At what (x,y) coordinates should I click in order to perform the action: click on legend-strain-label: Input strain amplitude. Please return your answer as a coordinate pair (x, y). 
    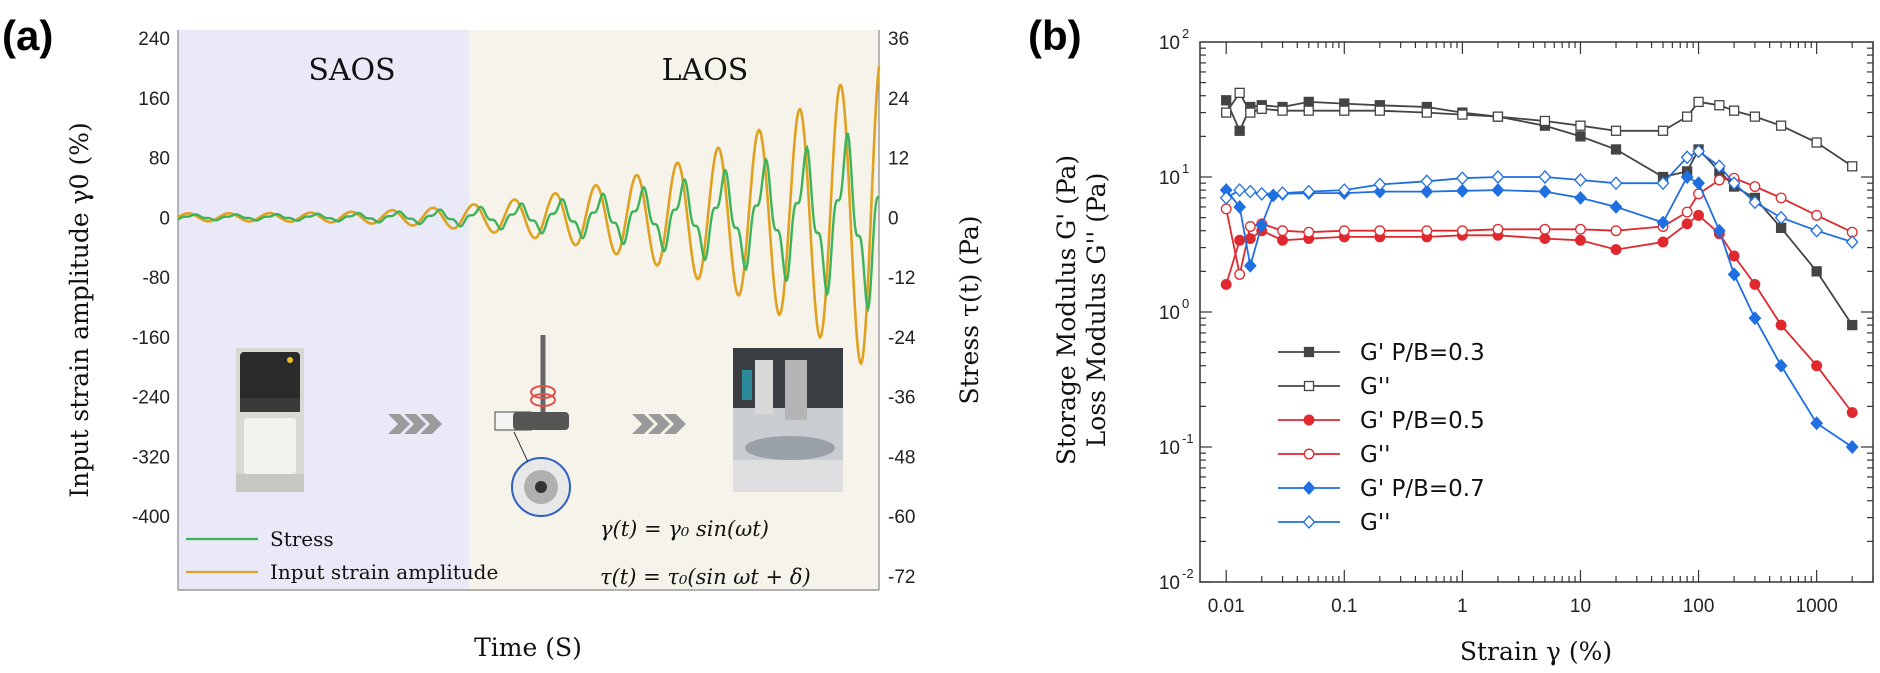
    Looking at the image, I should click on (384, 572).